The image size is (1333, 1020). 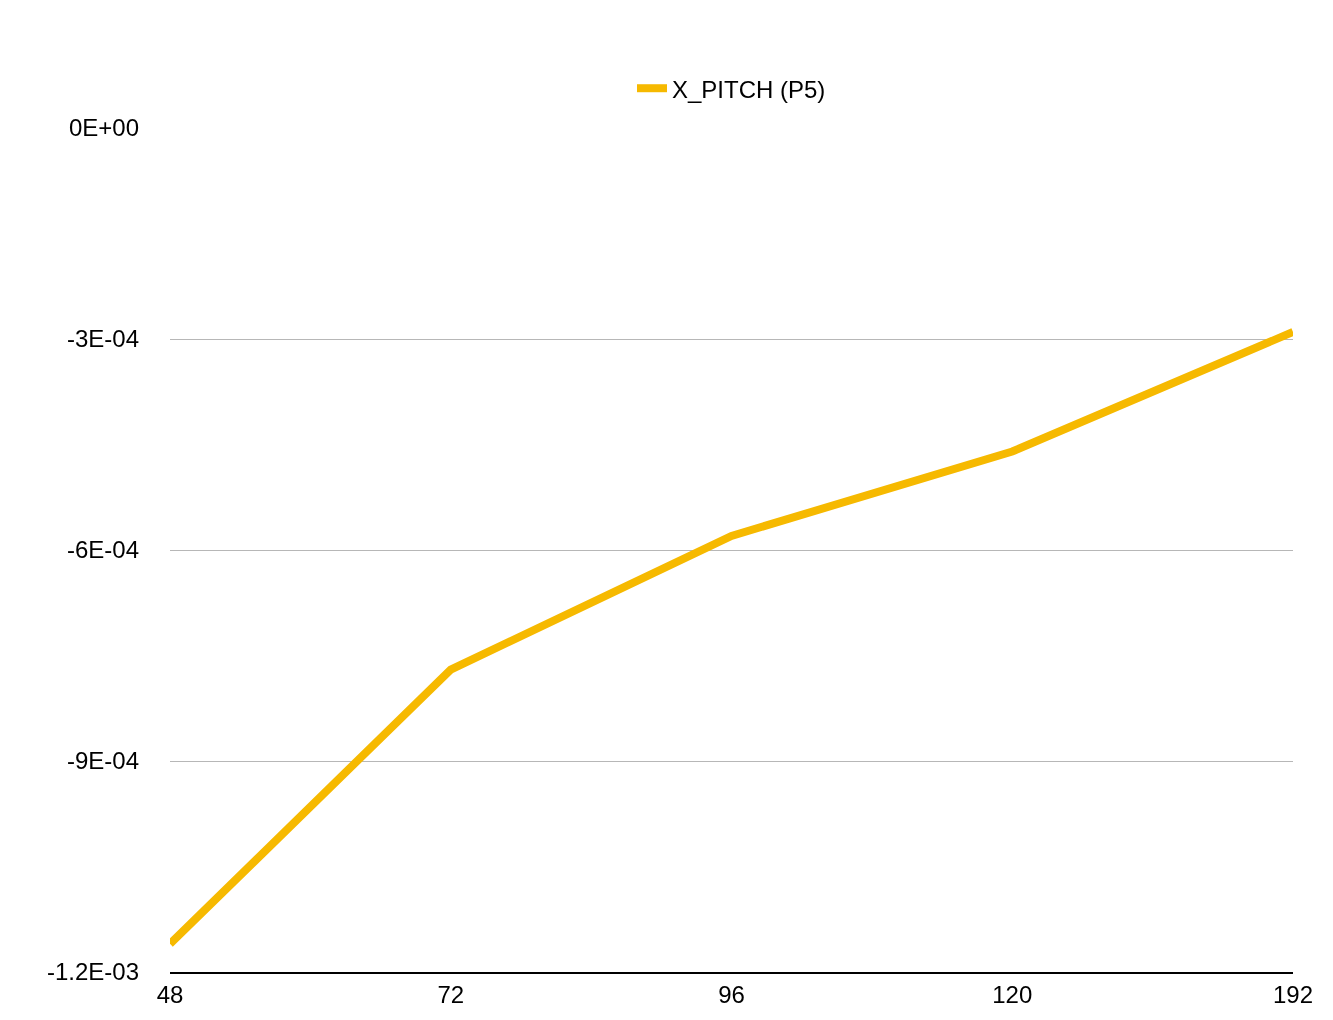 I want to click on x-tick-label: 48, so click(x=170, y=994).